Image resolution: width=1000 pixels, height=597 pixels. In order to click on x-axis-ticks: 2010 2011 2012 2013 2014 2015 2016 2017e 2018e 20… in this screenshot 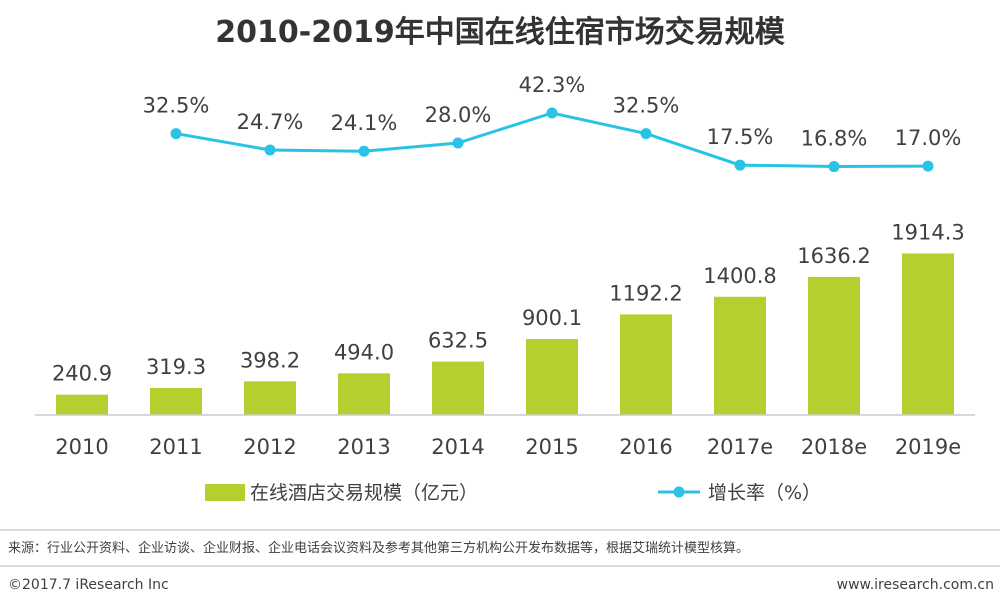, I will do `click(508, 447)`.